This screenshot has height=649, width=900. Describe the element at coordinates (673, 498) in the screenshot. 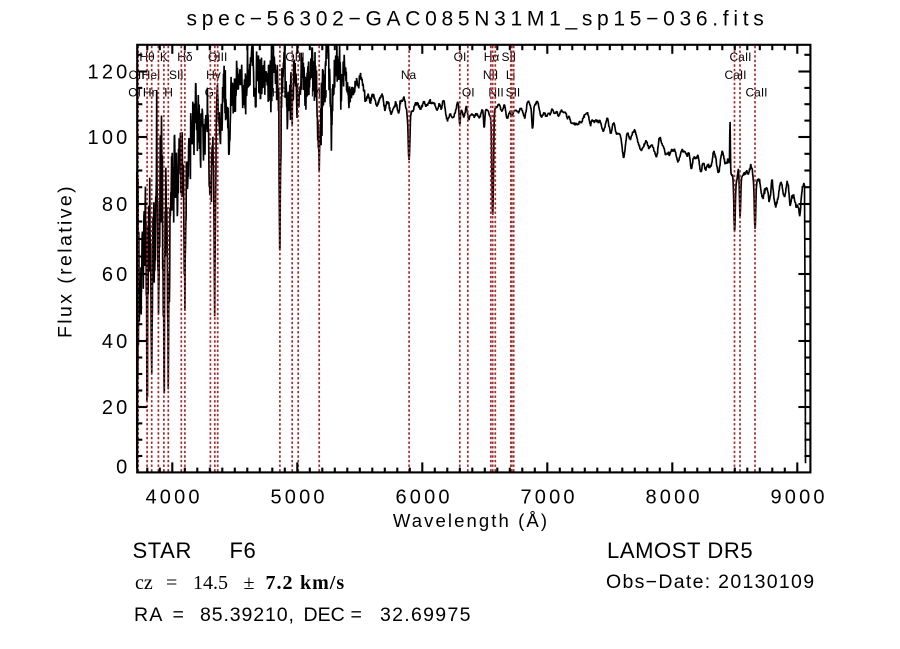

I see `svg-text: 8000` at that location.